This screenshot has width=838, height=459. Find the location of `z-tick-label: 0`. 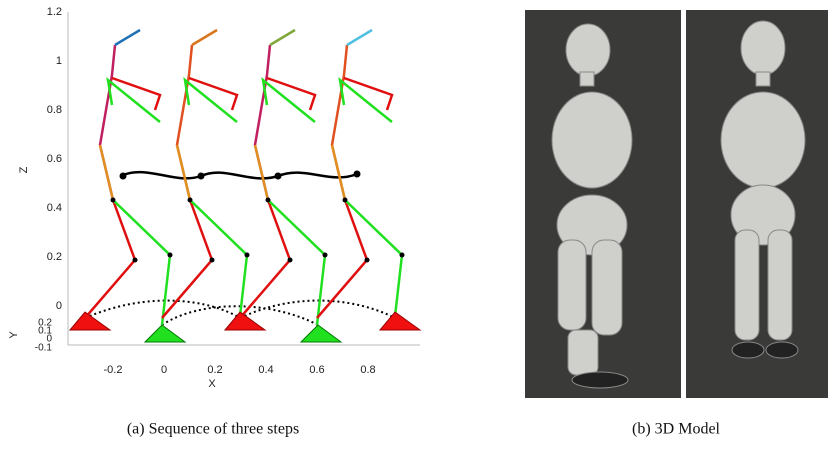

z-tick-label: 0 is located at coordinates (59, 306).